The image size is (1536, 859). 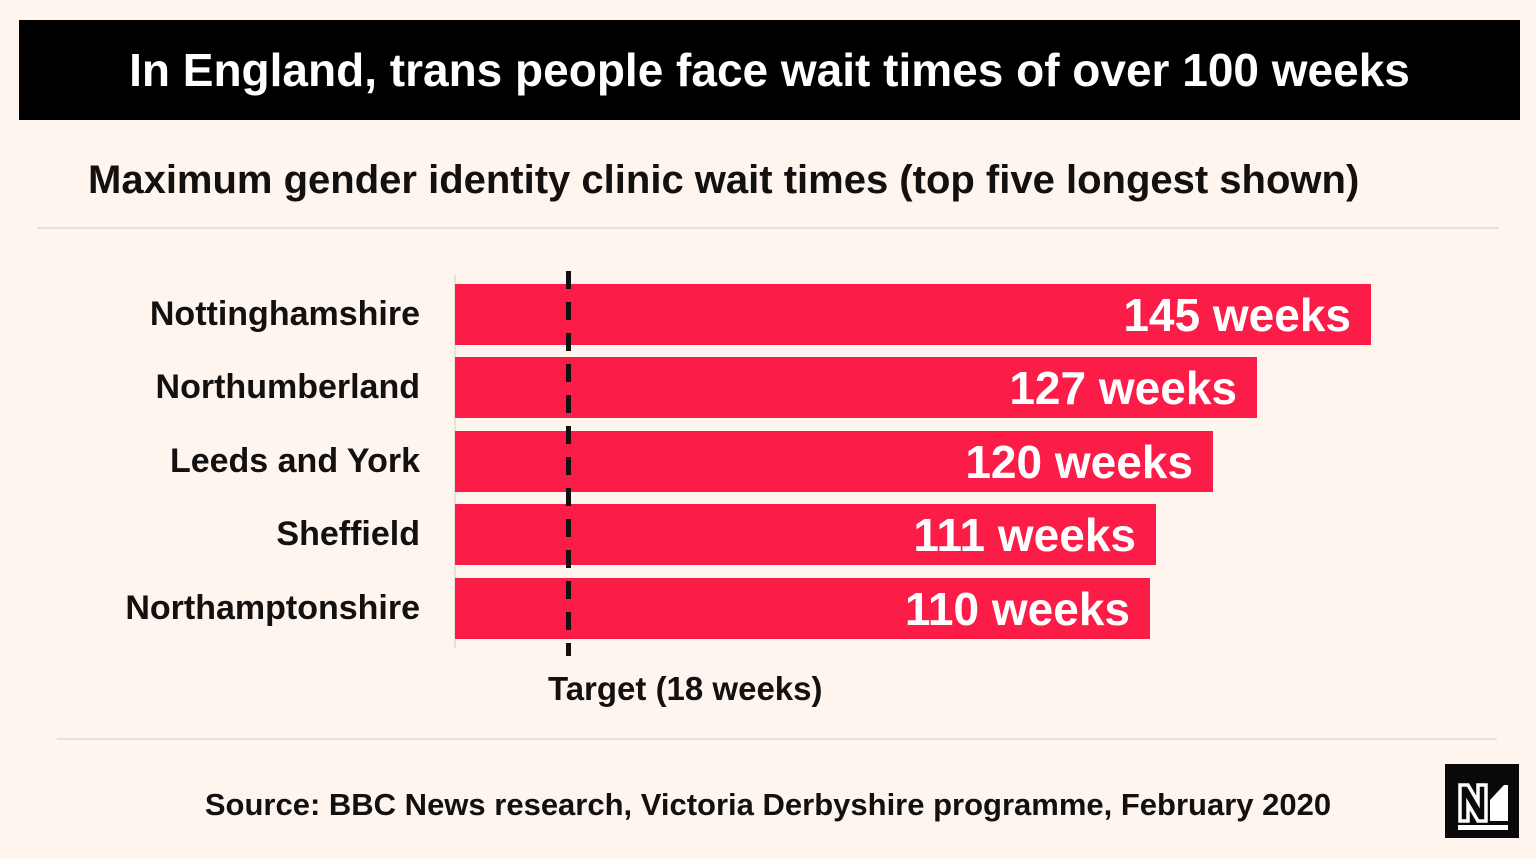 What do you see at coordinates (1483, 827) in the screenshot?
I see `logo-underline` at bounding box center [1483, 827].